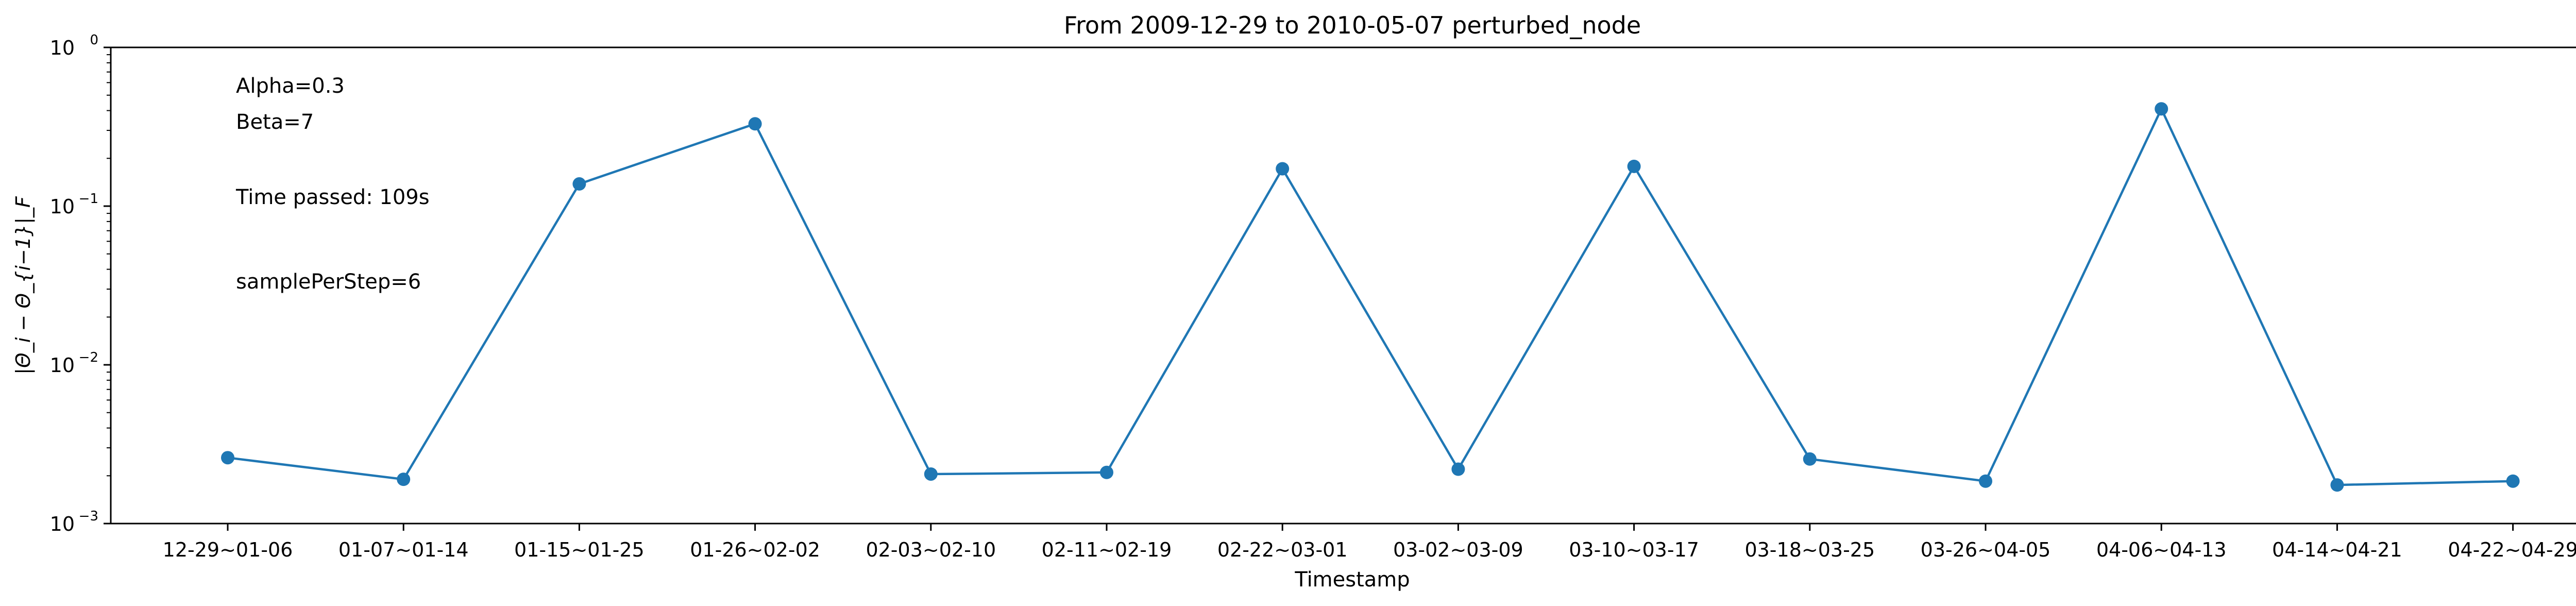 Image resolution: width=2576 pixels, height=606 pixels. What do you see at coordinates (332, 197) in the screenshot?
I see `annotation-text: Time passed: 109s` at bounding box center [332, 197].